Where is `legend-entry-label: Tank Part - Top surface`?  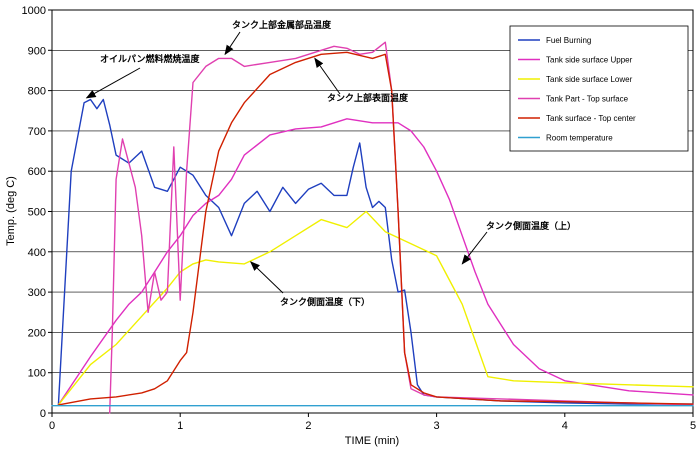 legend-entry-label: Tank Part - Top surface is located at coordinates (587, 99).